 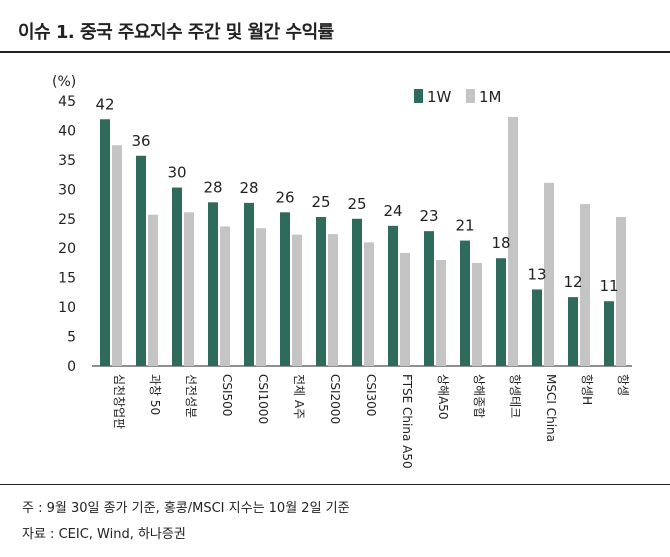 I want to click on category-label: 심천창업판, so click(x=119, y=401).